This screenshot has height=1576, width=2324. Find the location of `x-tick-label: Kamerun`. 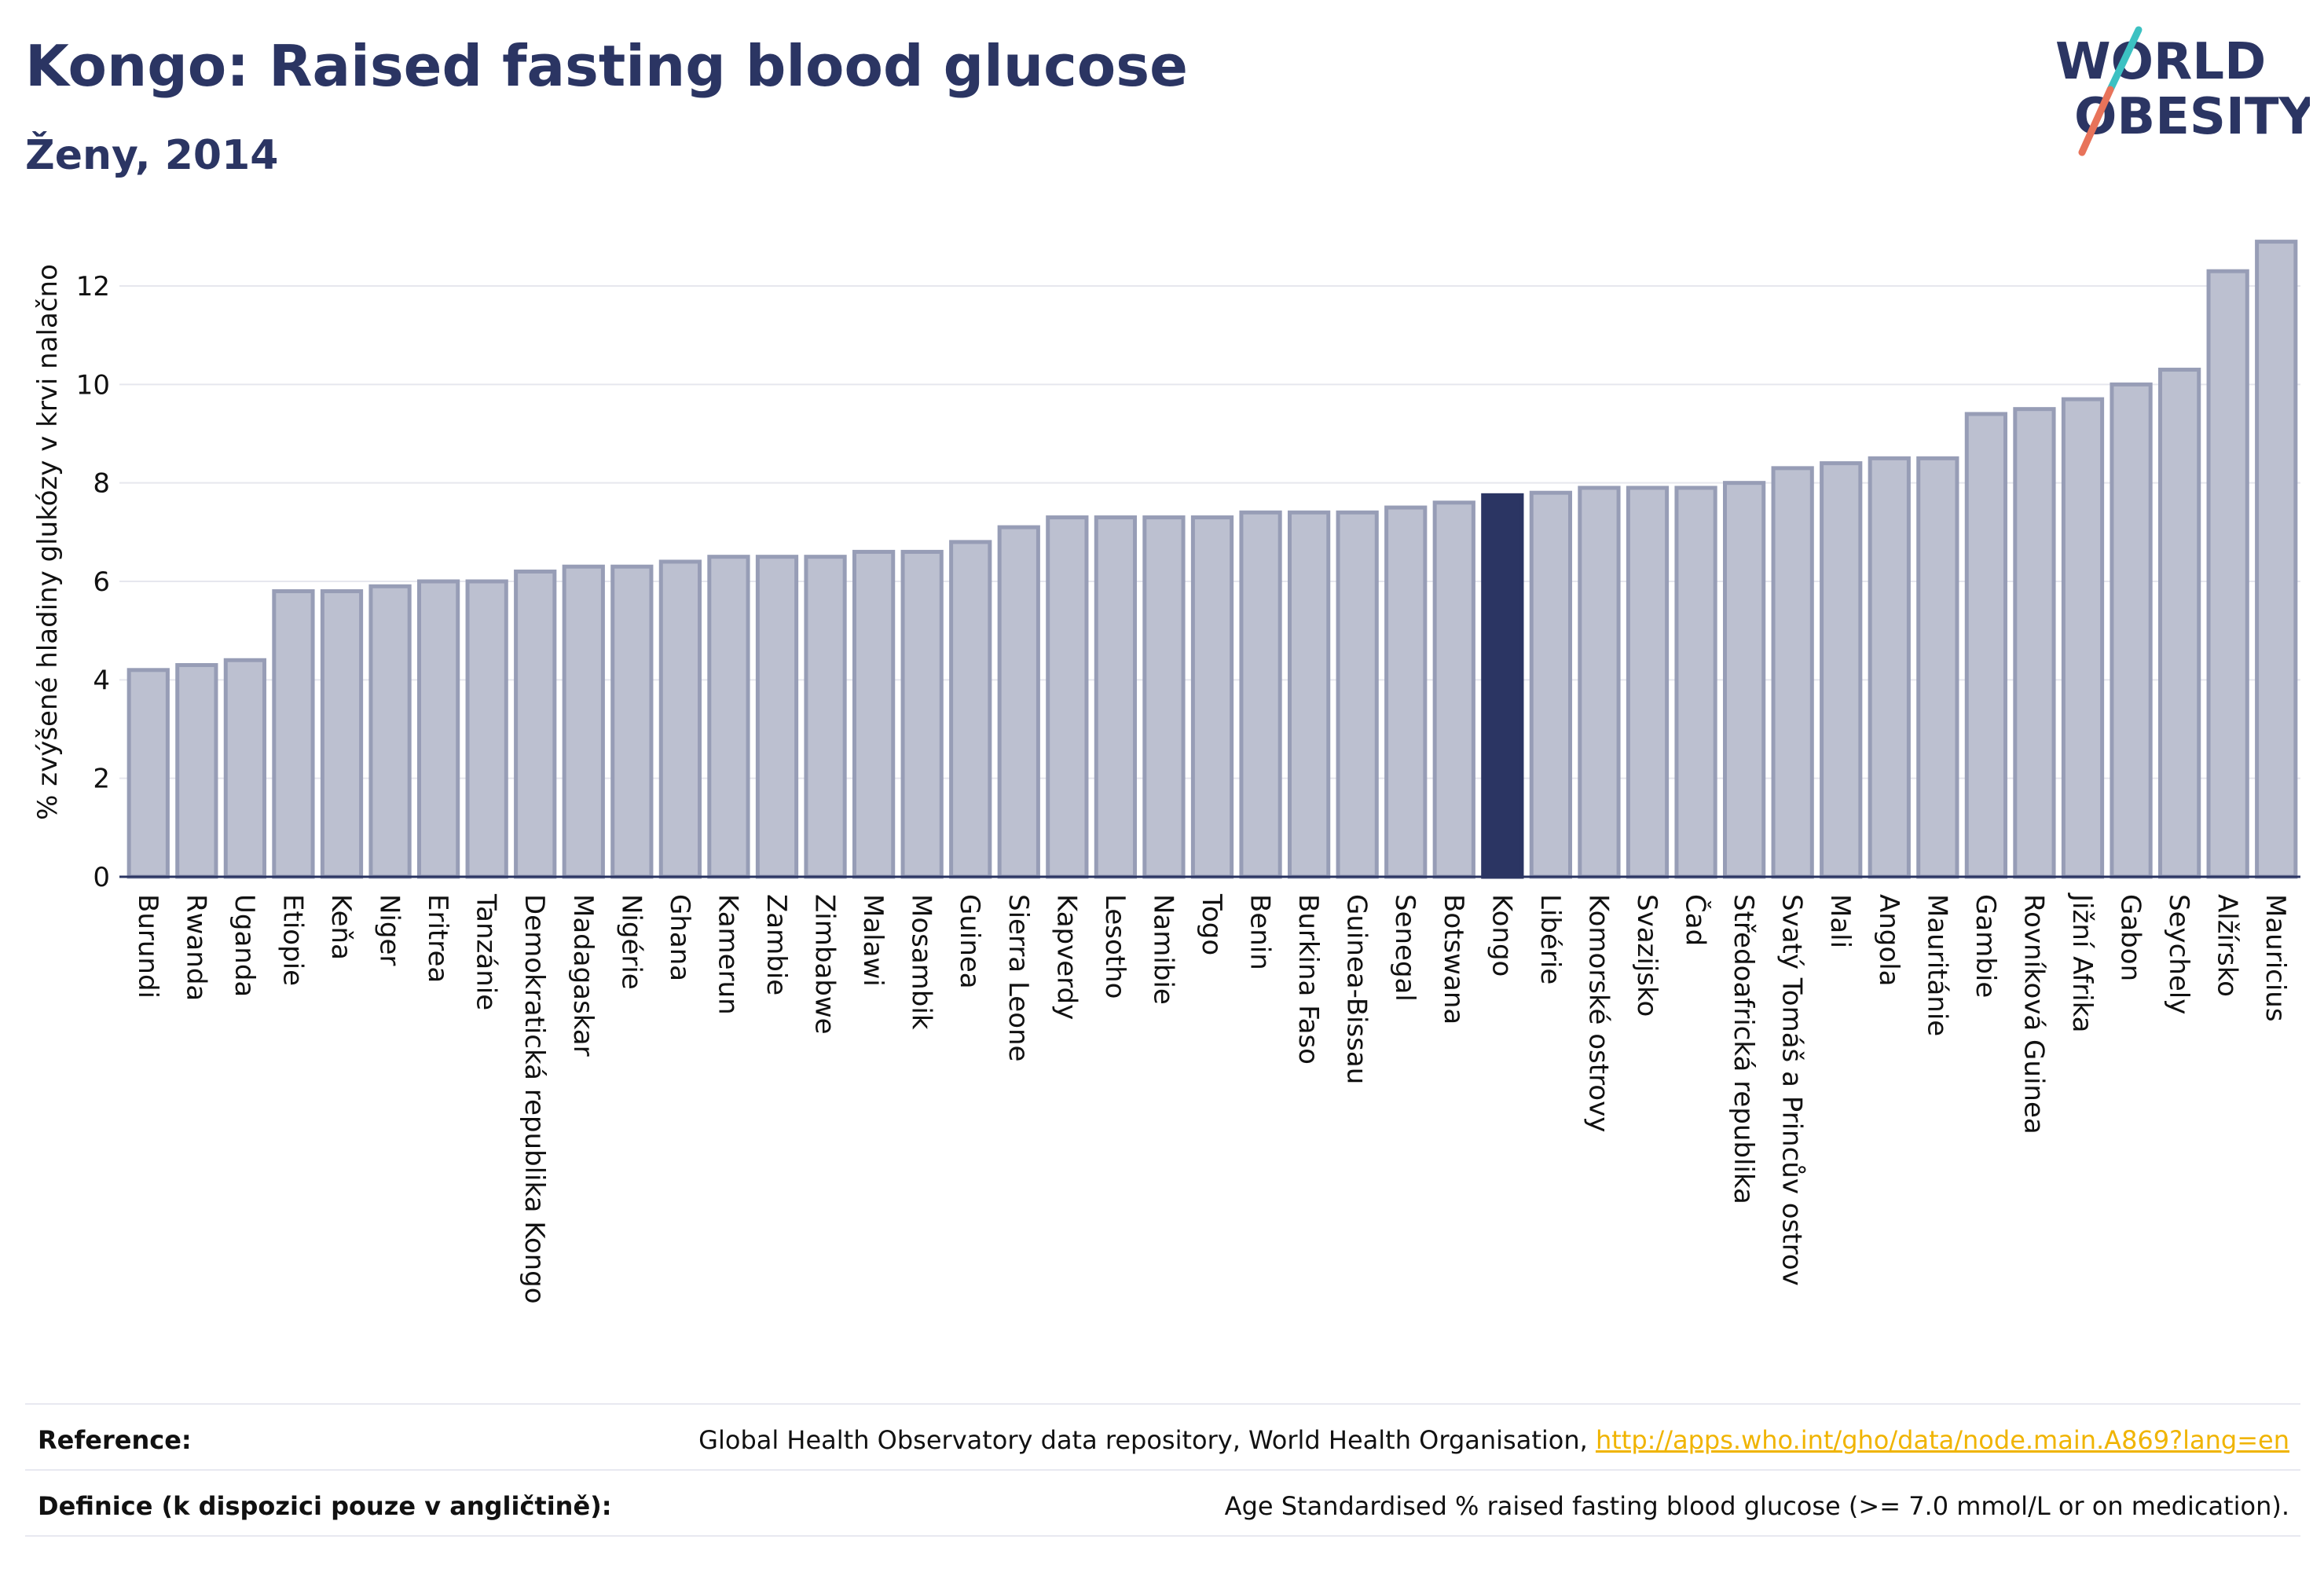

x-tick-label: Kamerun is located at coordinates (727, 954).